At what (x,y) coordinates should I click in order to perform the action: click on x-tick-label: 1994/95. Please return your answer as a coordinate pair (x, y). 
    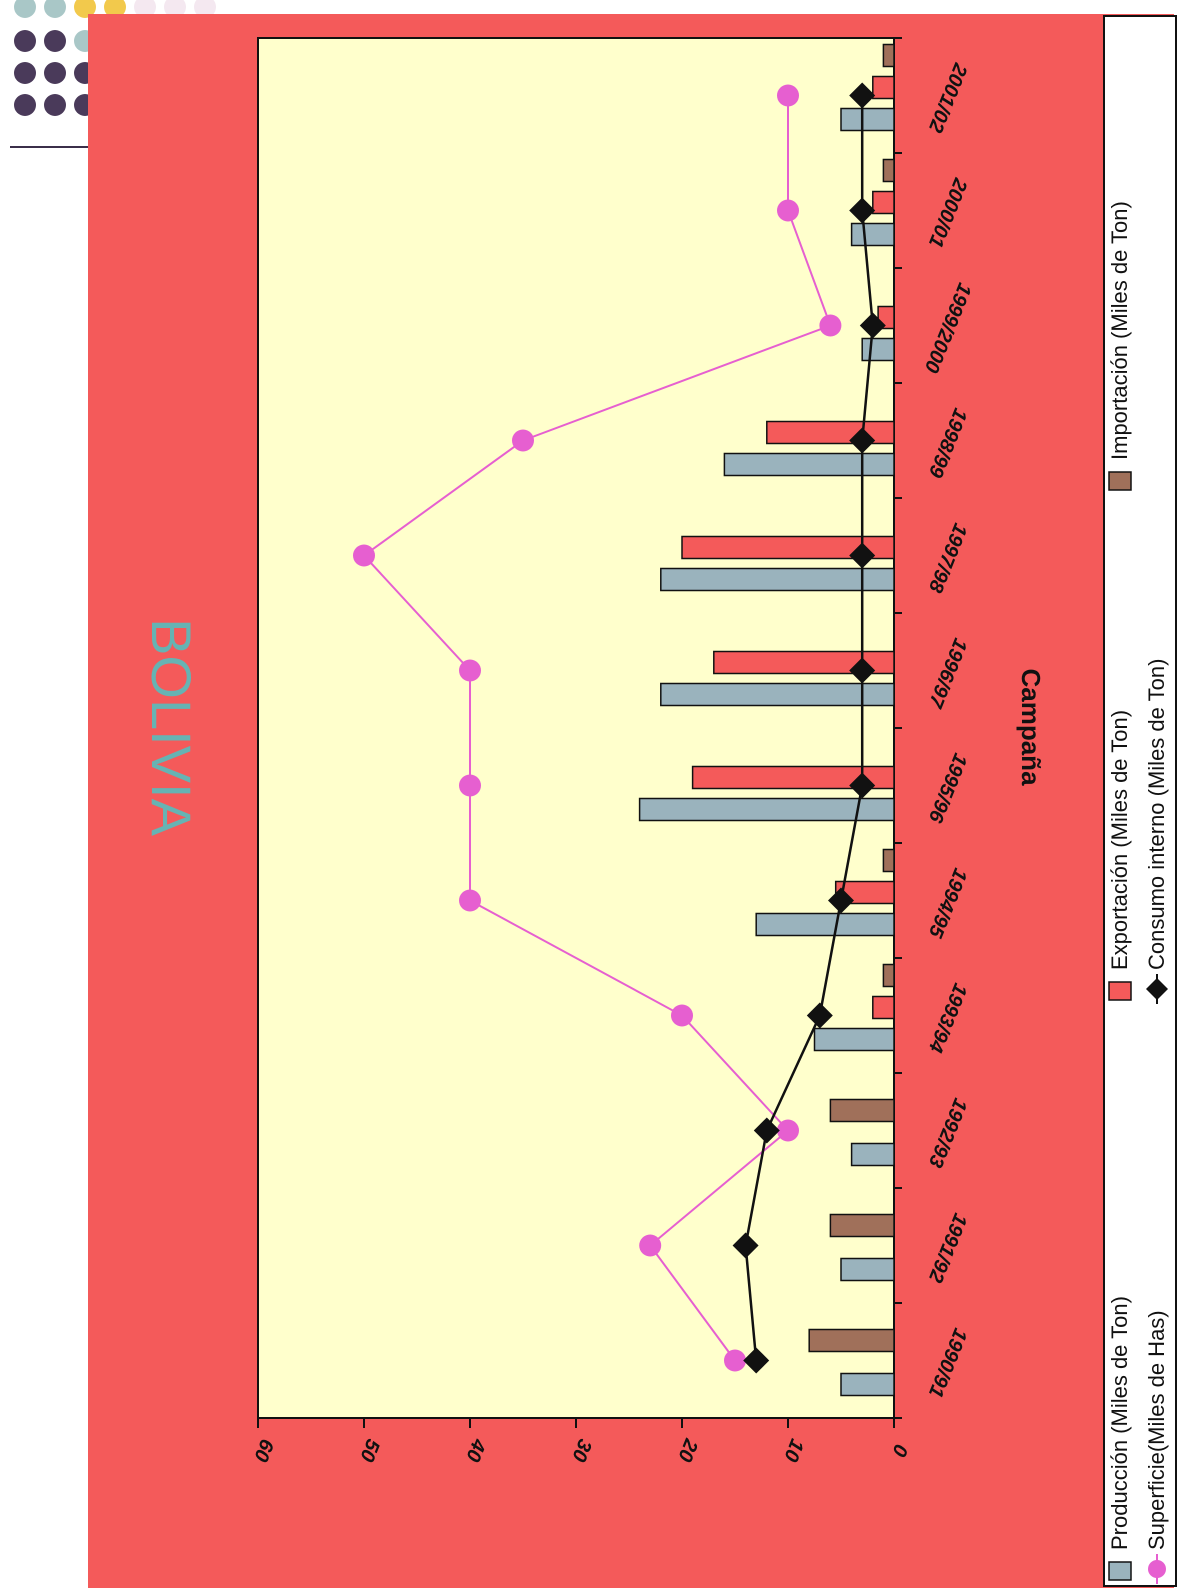
    Looking at the image, I should click on (947, 903).